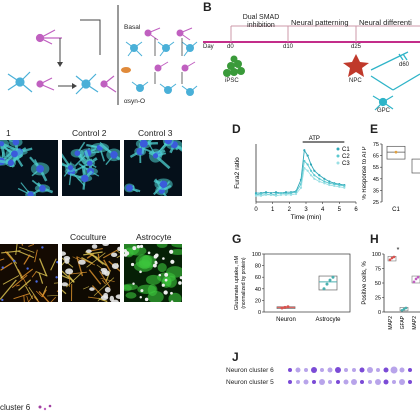 Image resolution: width=420 pixels, height=420 pixels. What do you see at coordinates (168, 61) in the screenshot?
I see `step-arrows` at bounding box center [168, 61].